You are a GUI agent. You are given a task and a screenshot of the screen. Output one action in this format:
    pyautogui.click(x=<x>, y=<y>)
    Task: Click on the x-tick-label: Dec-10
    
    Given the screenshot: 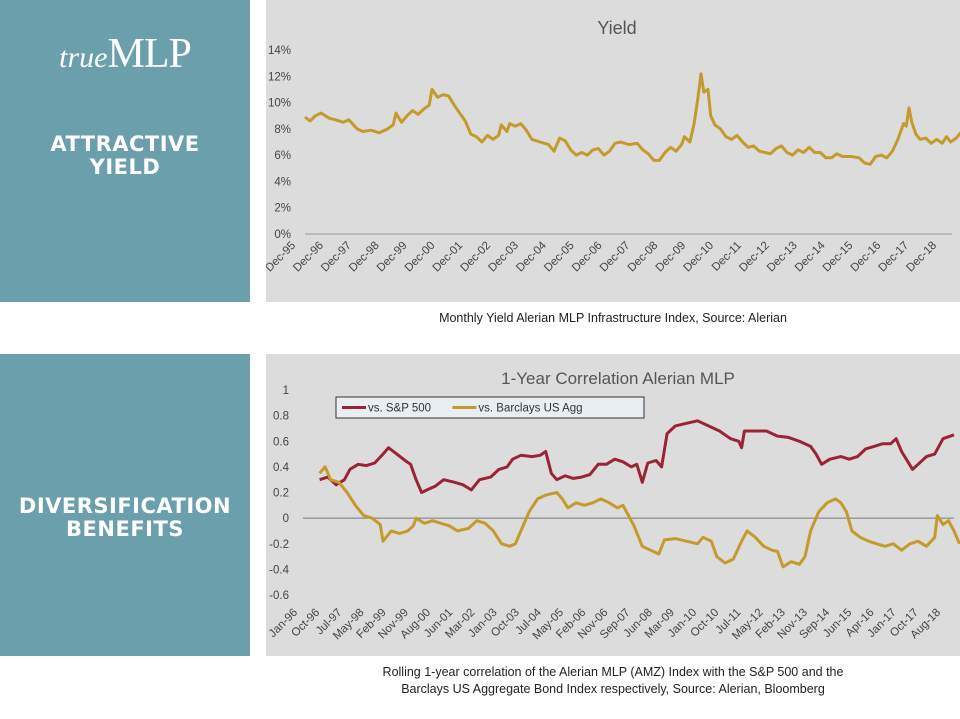 What is the action you would take?
    pyautogui.click(x=698, y=257)
    